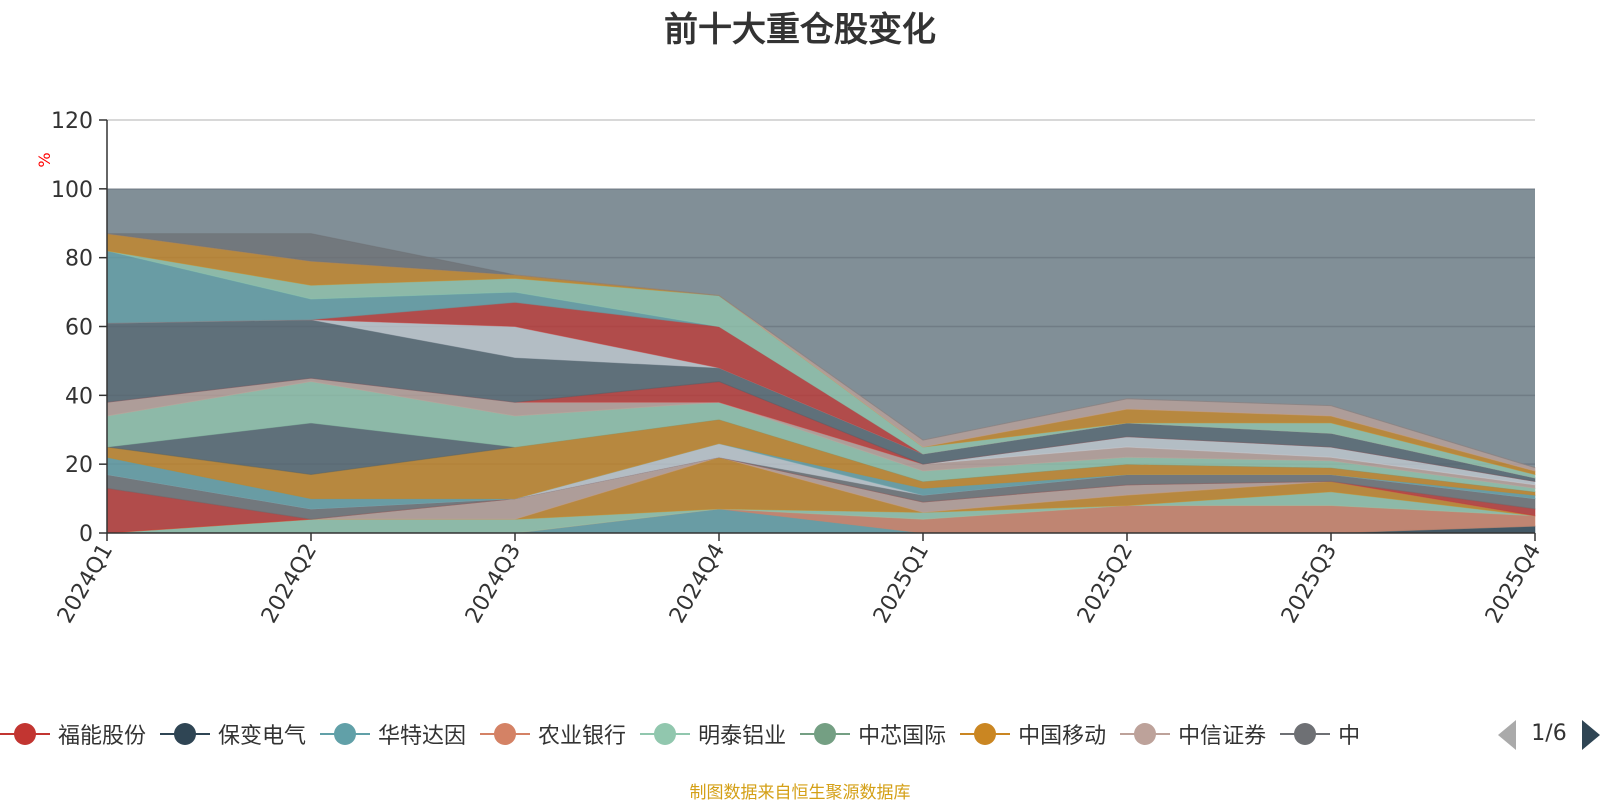 This screenshot has height=803, width=1600. Describe the element at coordinates (901, 584) in the screenshot. I see `x-tick-label: 2025Q1` at that location.